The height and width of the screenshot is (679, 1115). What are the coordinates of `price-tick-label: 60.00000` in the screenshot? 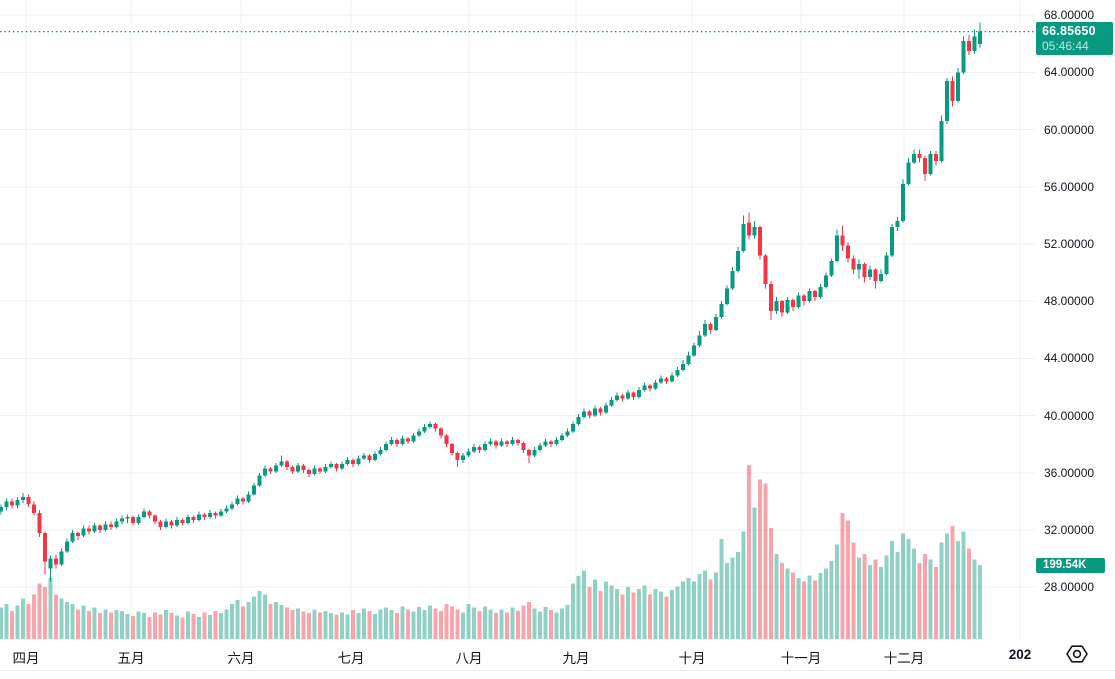 It's located at (1069, 129).